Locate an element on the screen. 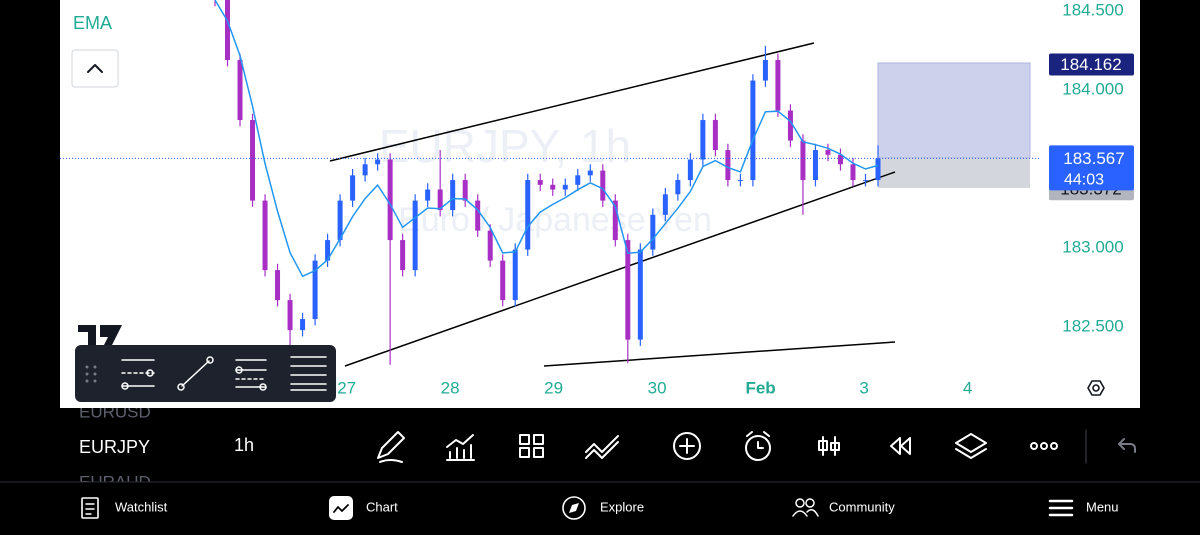 The width and height of the screenshot is (1200, 535). nav-item: Watchlist is located at coordinates (124, 508).